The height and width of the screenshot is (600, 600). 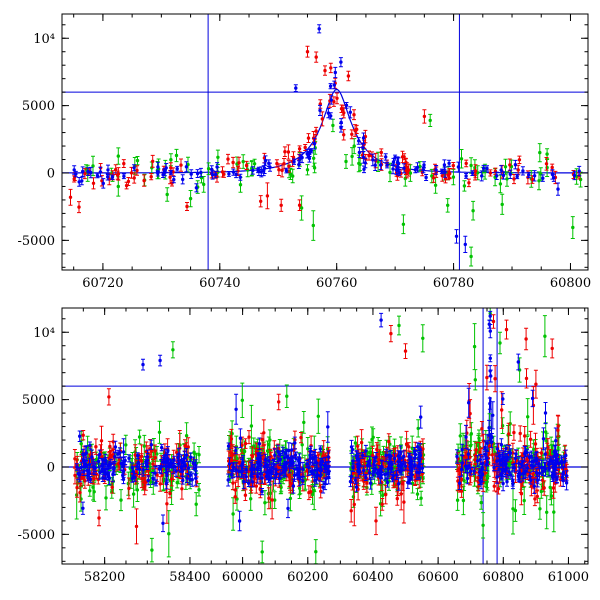 I want to click on y-tick-label: -5000, so click(x=36, y=241).